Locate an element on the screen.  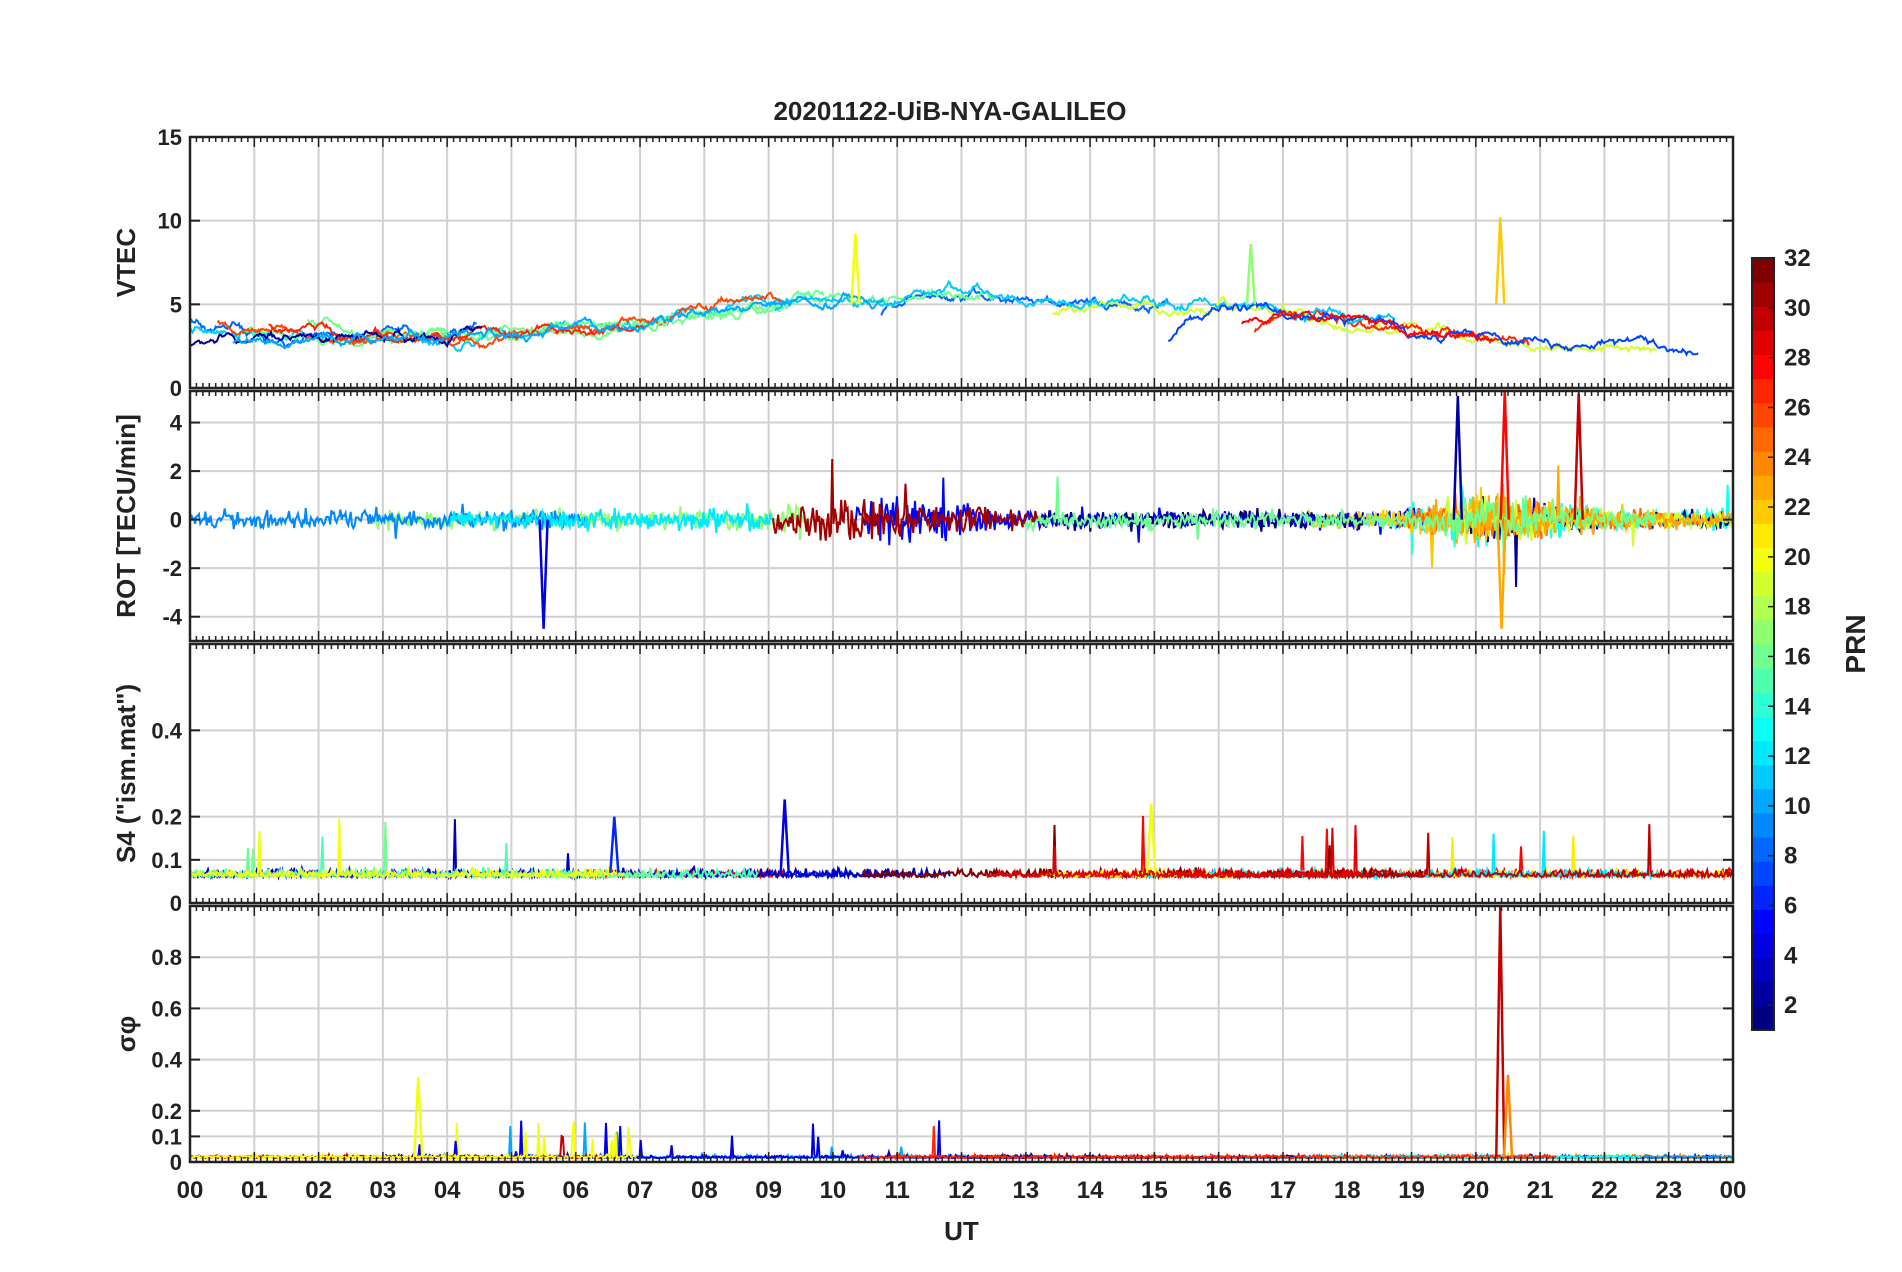
sigma_phi-ytick-label: 0.8 is located at coordinates (166, 957).